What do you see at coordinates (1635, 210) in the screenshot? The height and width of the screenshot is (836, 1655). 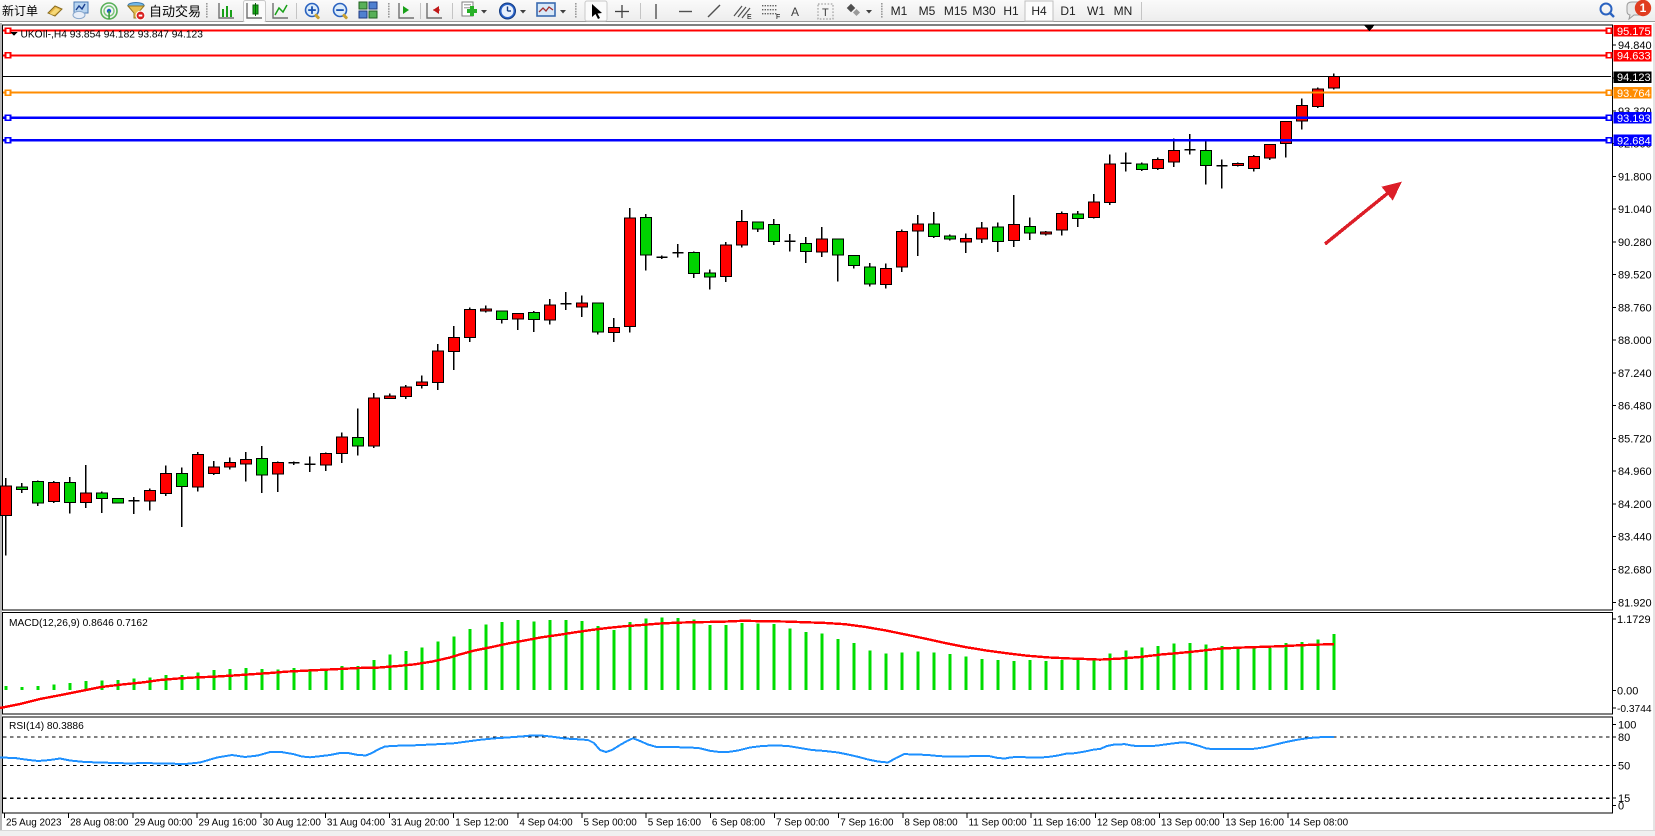 I see `svg-text: 91.040` at bounding box center [1635, 210].